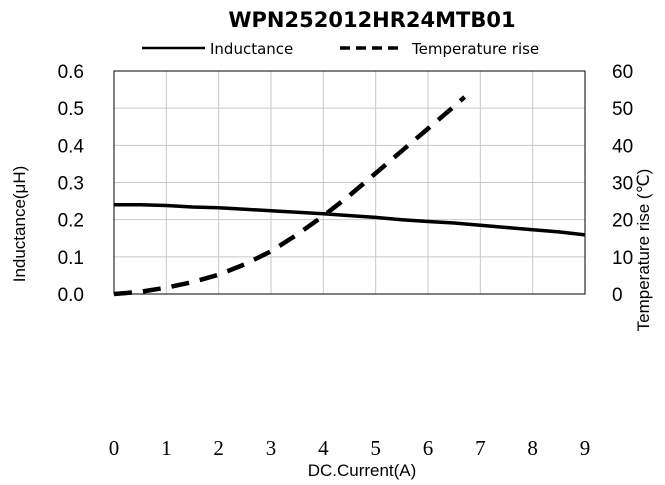  Describe the element at coordinates (71, 221) in the screenshot. I see `y-tick-label: 0.2` at that location.